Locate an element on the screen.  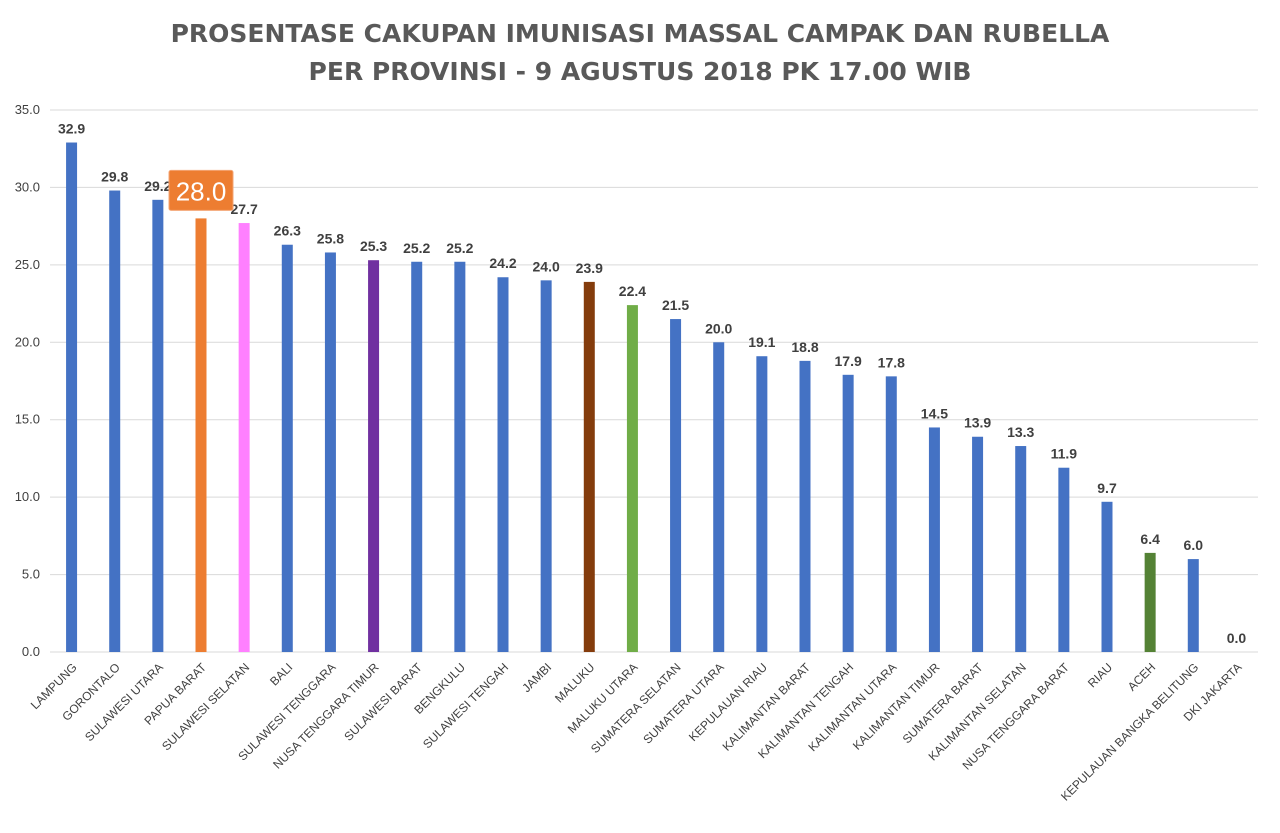
x-tick-label: SULAWESI UTARA is located at coordinates (124, 702).